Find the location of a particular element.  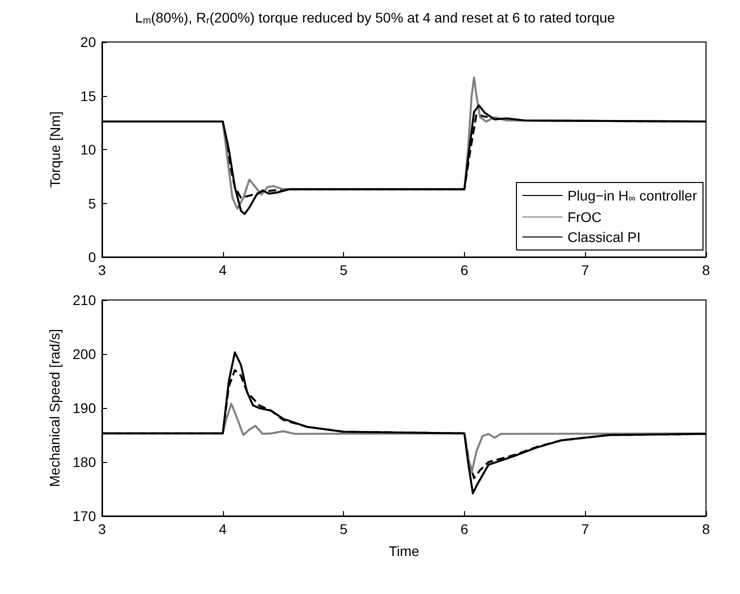

y-axis-title: Torque [Nm] is located at coordinates (55, 149).